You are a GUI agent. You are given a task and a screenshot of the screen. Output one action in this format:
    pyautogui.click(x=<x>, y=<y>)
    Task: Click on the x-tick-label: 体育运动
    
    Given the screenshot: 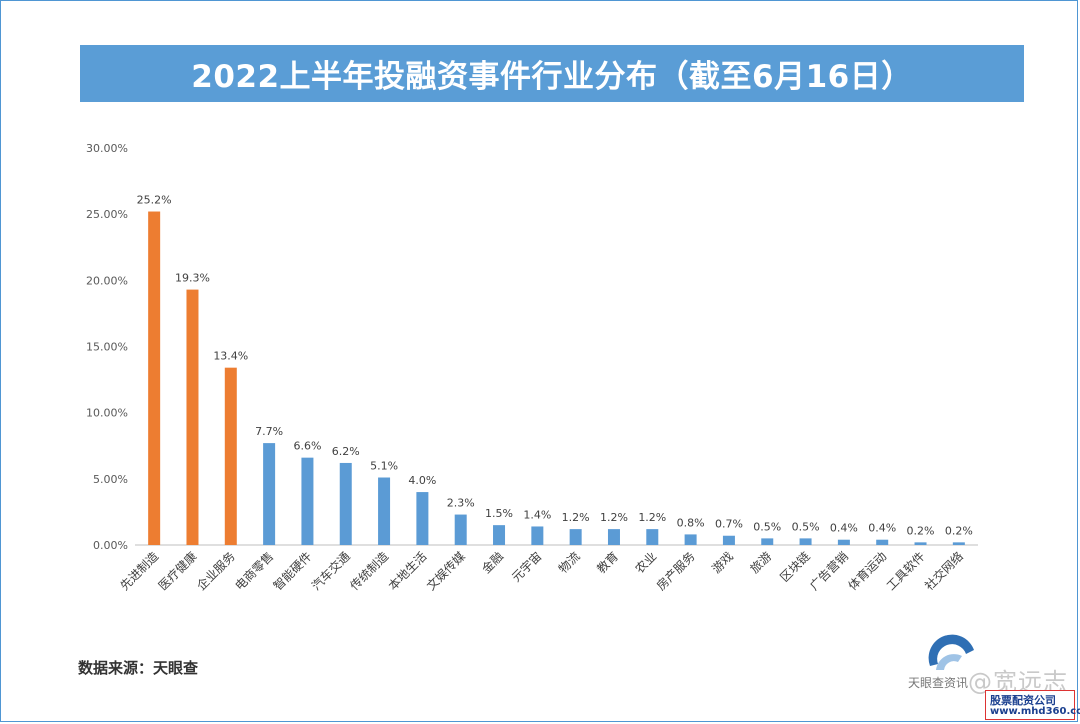 What is the action you would take?
    pyautogui.click(x=867, y=571)
    